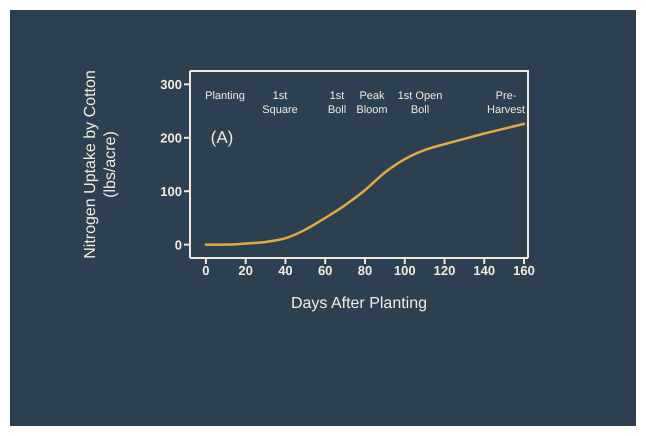  I want to click on annotation: 1st Square, so click(280, 103).